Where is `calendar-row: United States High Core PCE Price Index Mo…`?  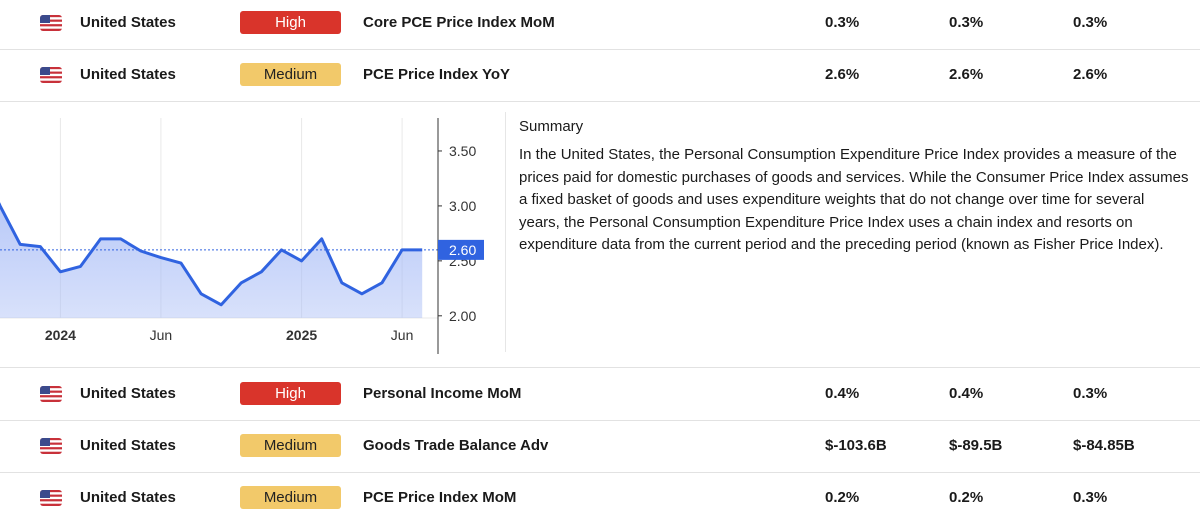
calendar-row: United States High Core PCE Price Index Mo… is located at coordinates (600, 25).